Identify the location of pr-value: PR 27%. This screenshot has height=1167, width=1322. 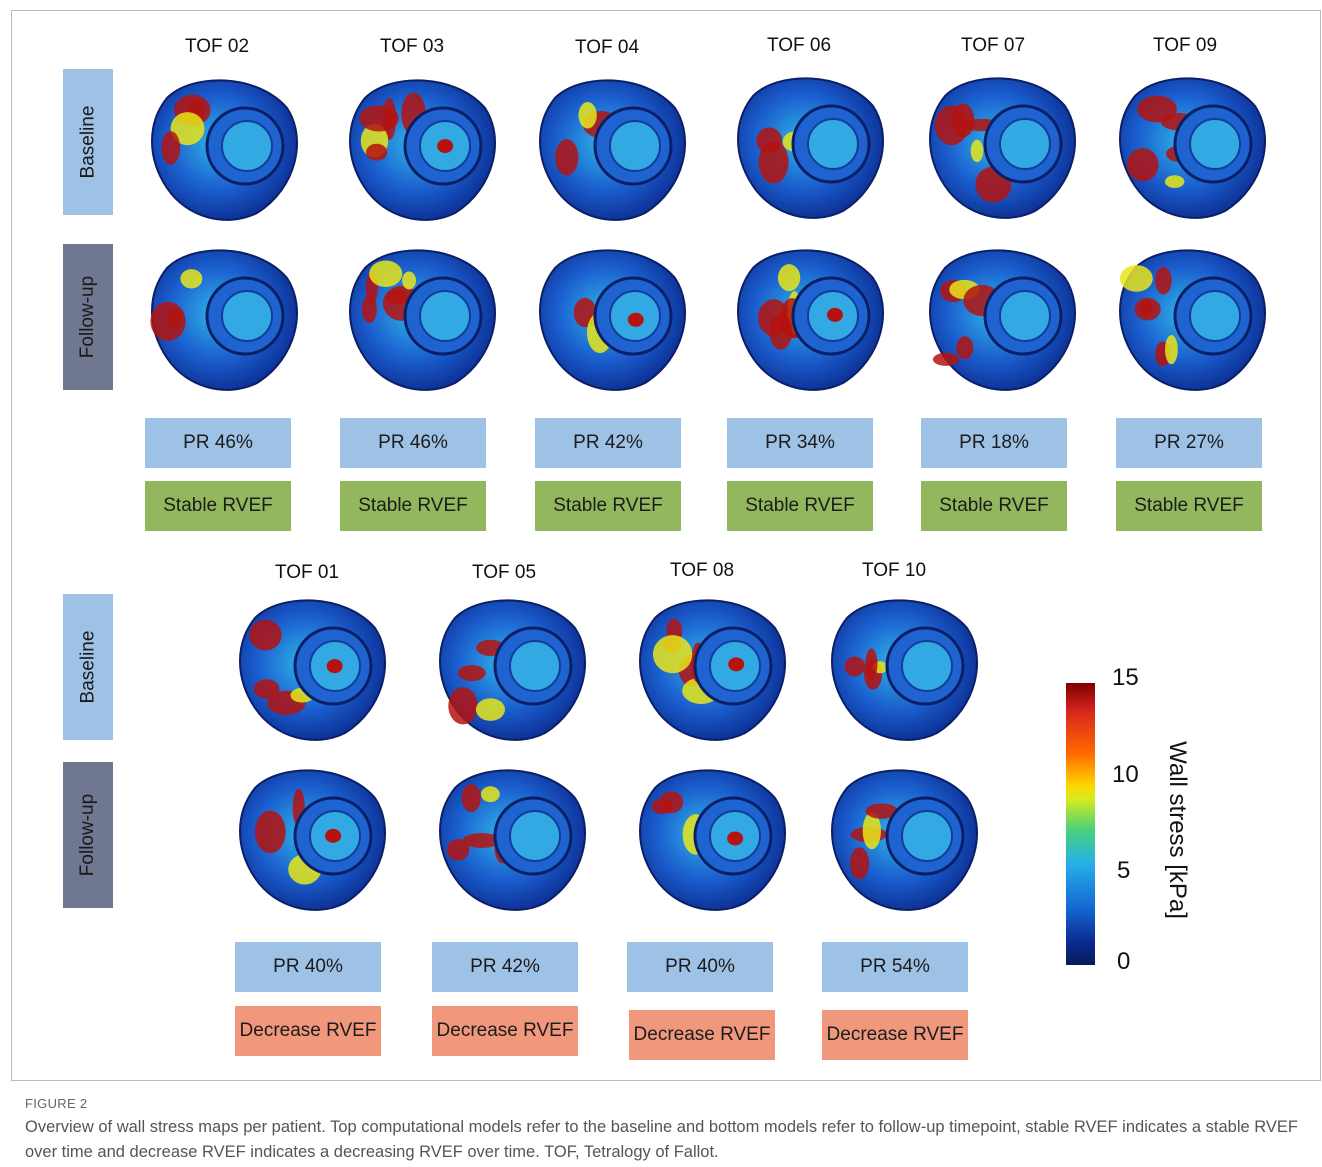
(1189, 443).